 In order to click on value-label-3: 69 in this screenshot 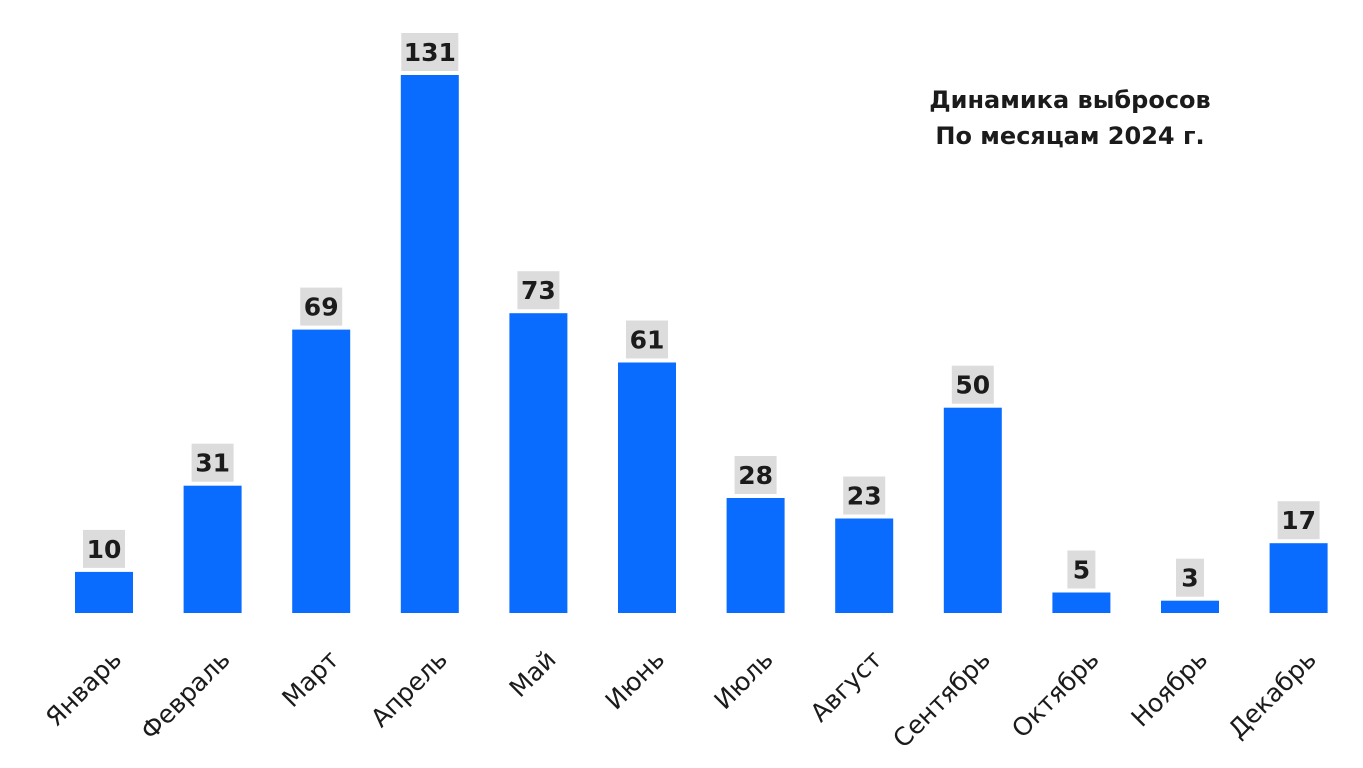, I will do `click(321, 307)`.